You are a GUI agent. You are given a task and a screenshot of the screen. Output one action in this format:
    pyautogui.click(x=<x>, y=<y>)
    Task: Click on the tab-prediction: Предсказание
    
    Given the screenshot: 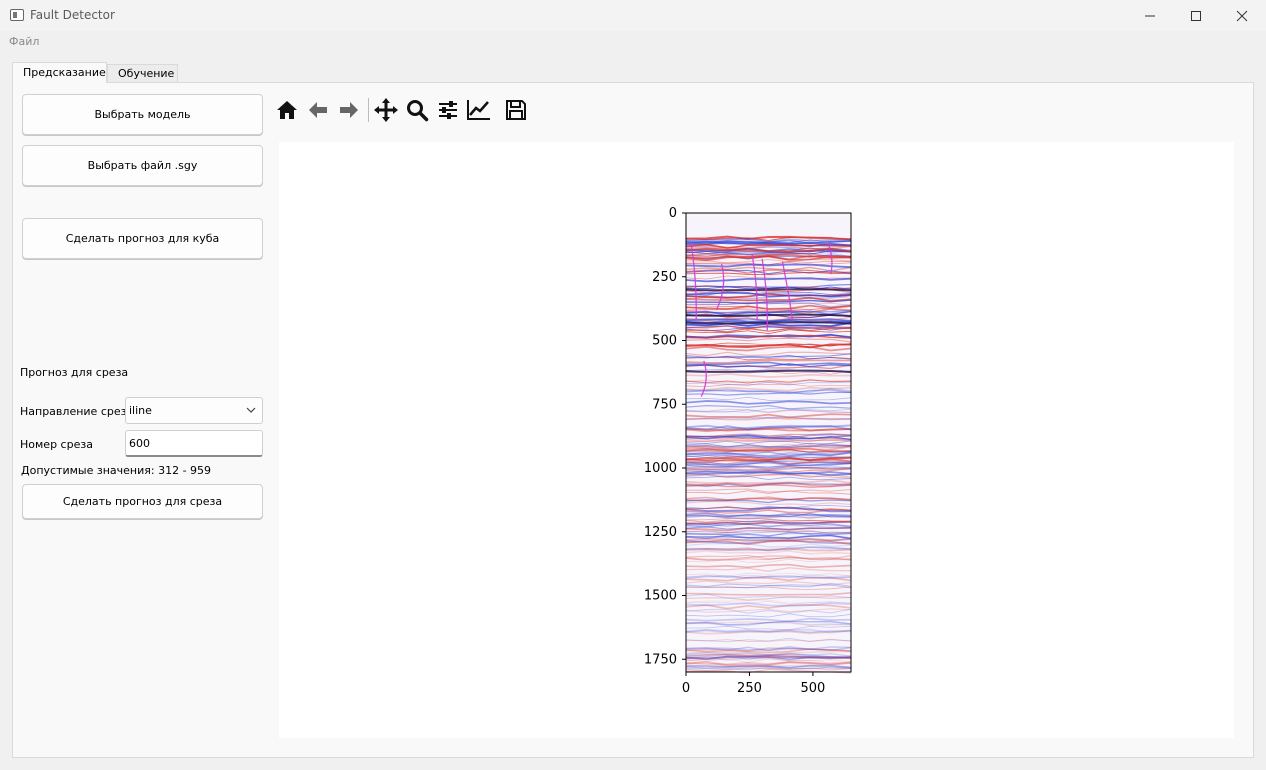 What is the action you would take?
    pyautogui.click(x=59, y=72)
    